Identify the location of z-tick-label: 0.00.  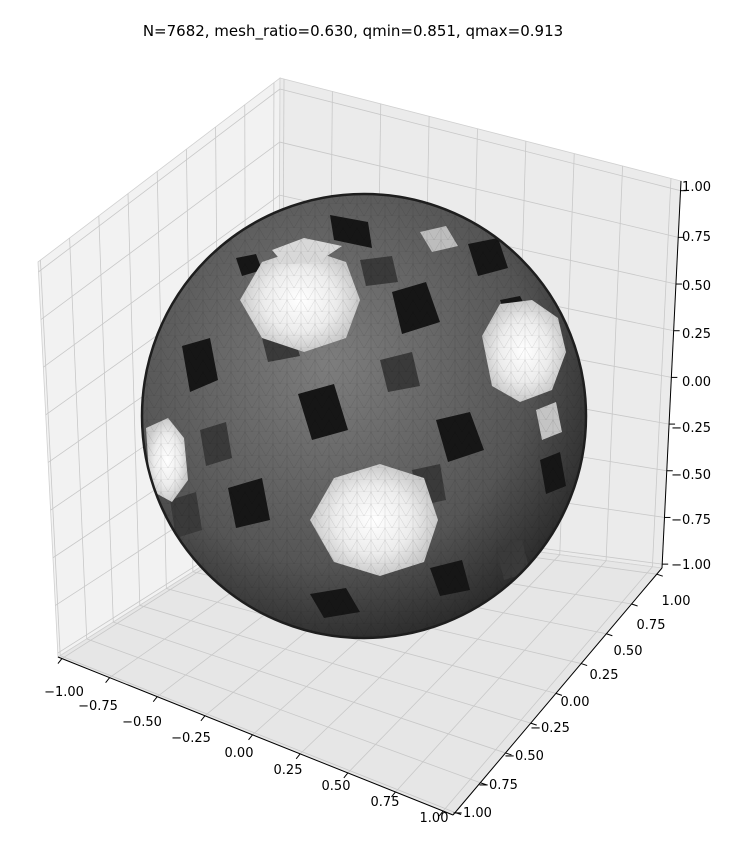
(696, 382).